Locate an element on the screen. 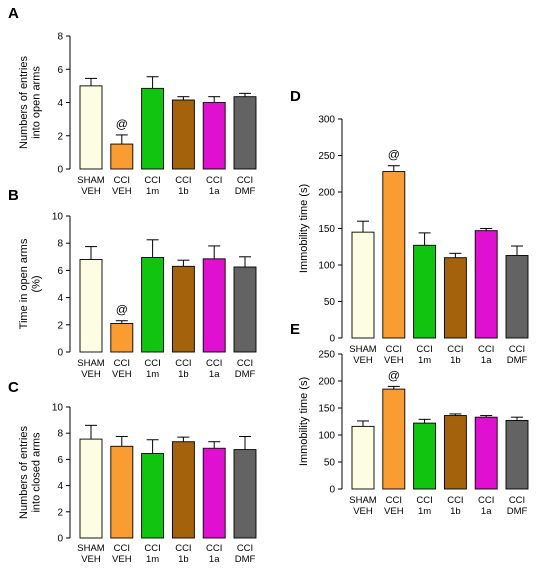  y-tick-label: 200 is located at coordinates (326, 382).